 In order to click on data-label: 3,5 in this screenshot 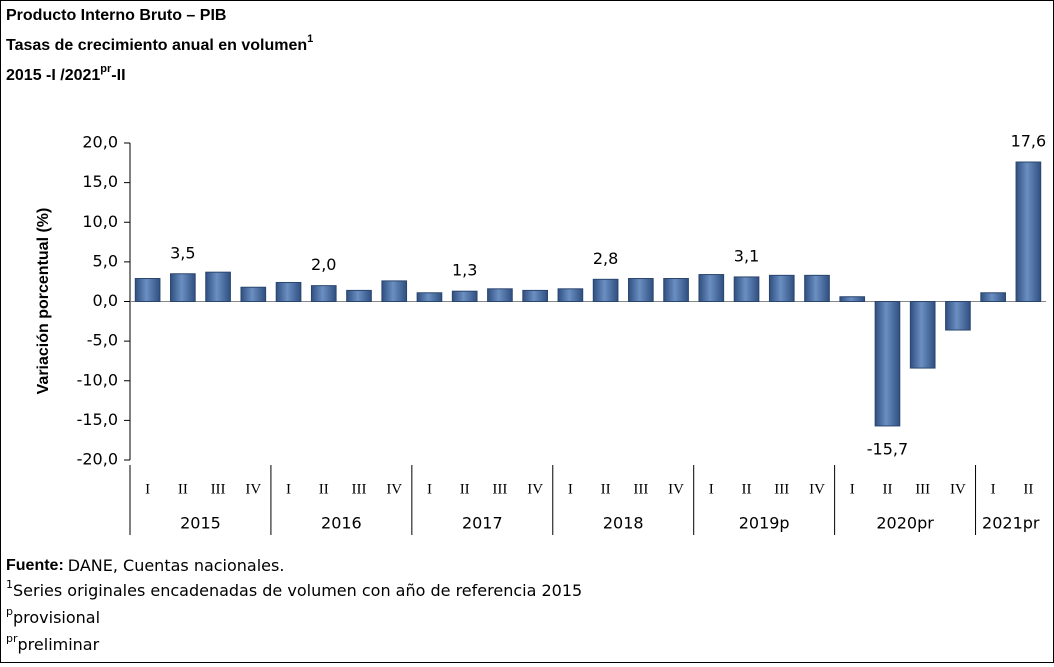, I will do `click(182, 252)`.